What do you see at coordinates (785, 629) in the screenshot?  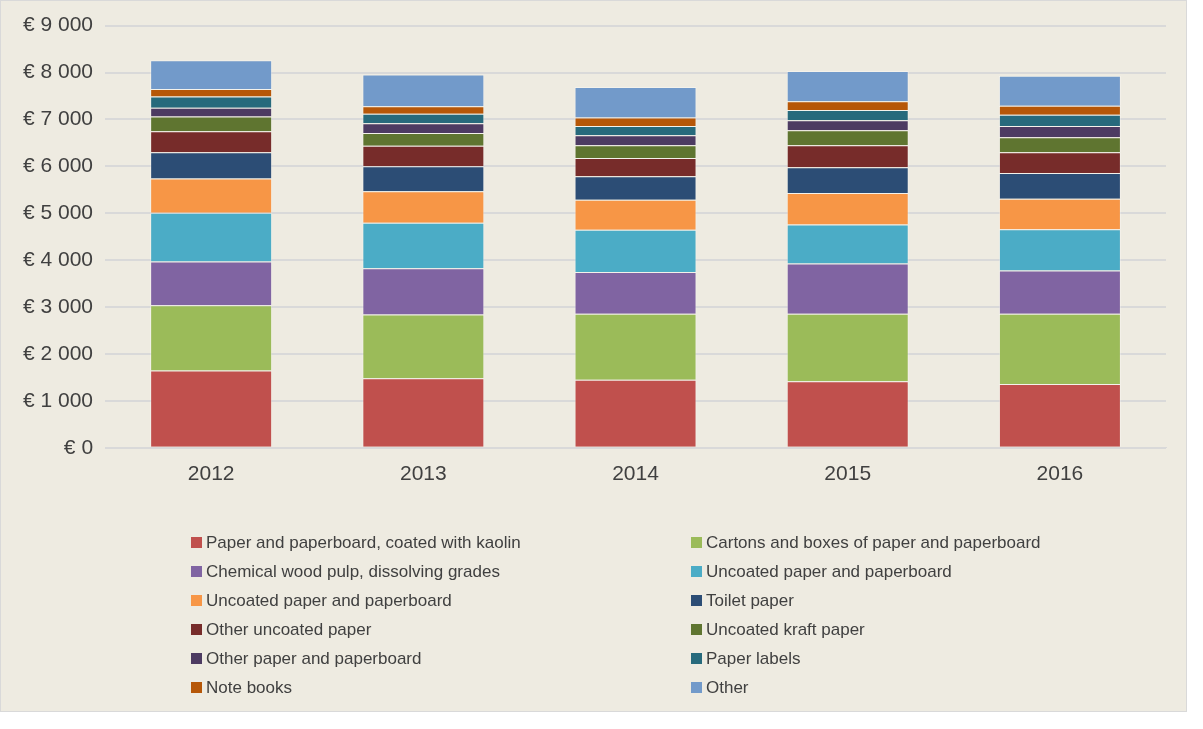 I see `legend-label: Uncoated kraft paper` at bounding box center [785, 629].